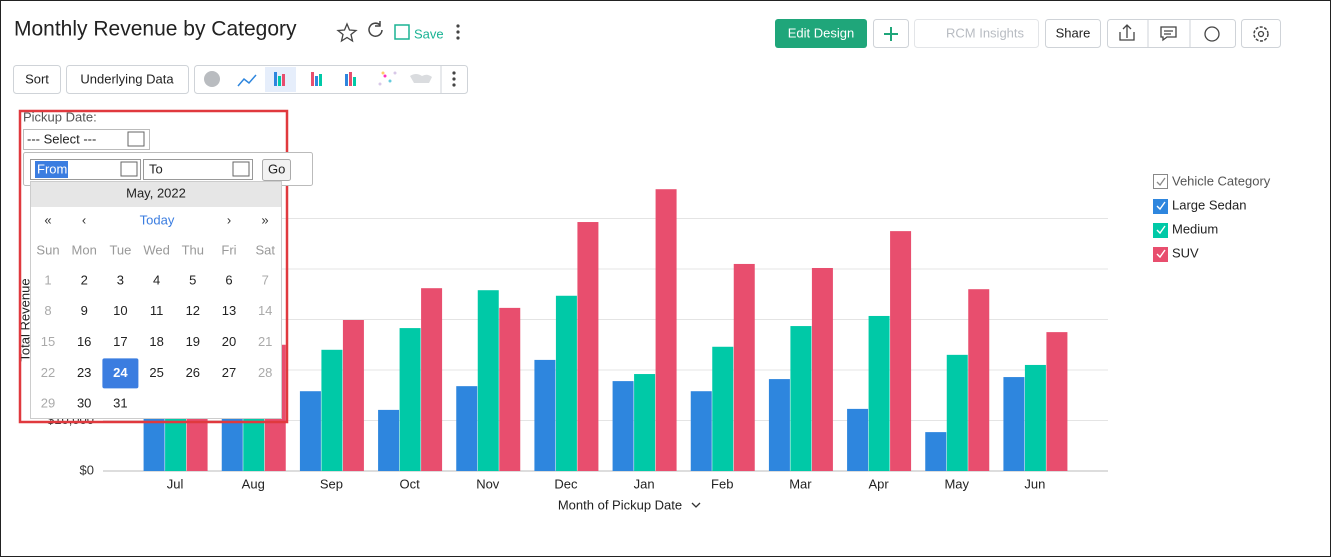  What do you see at coordinates (84, 219) in the screenshot?
I see `calendar-nav: ‹` at bounding box center [84, 219].